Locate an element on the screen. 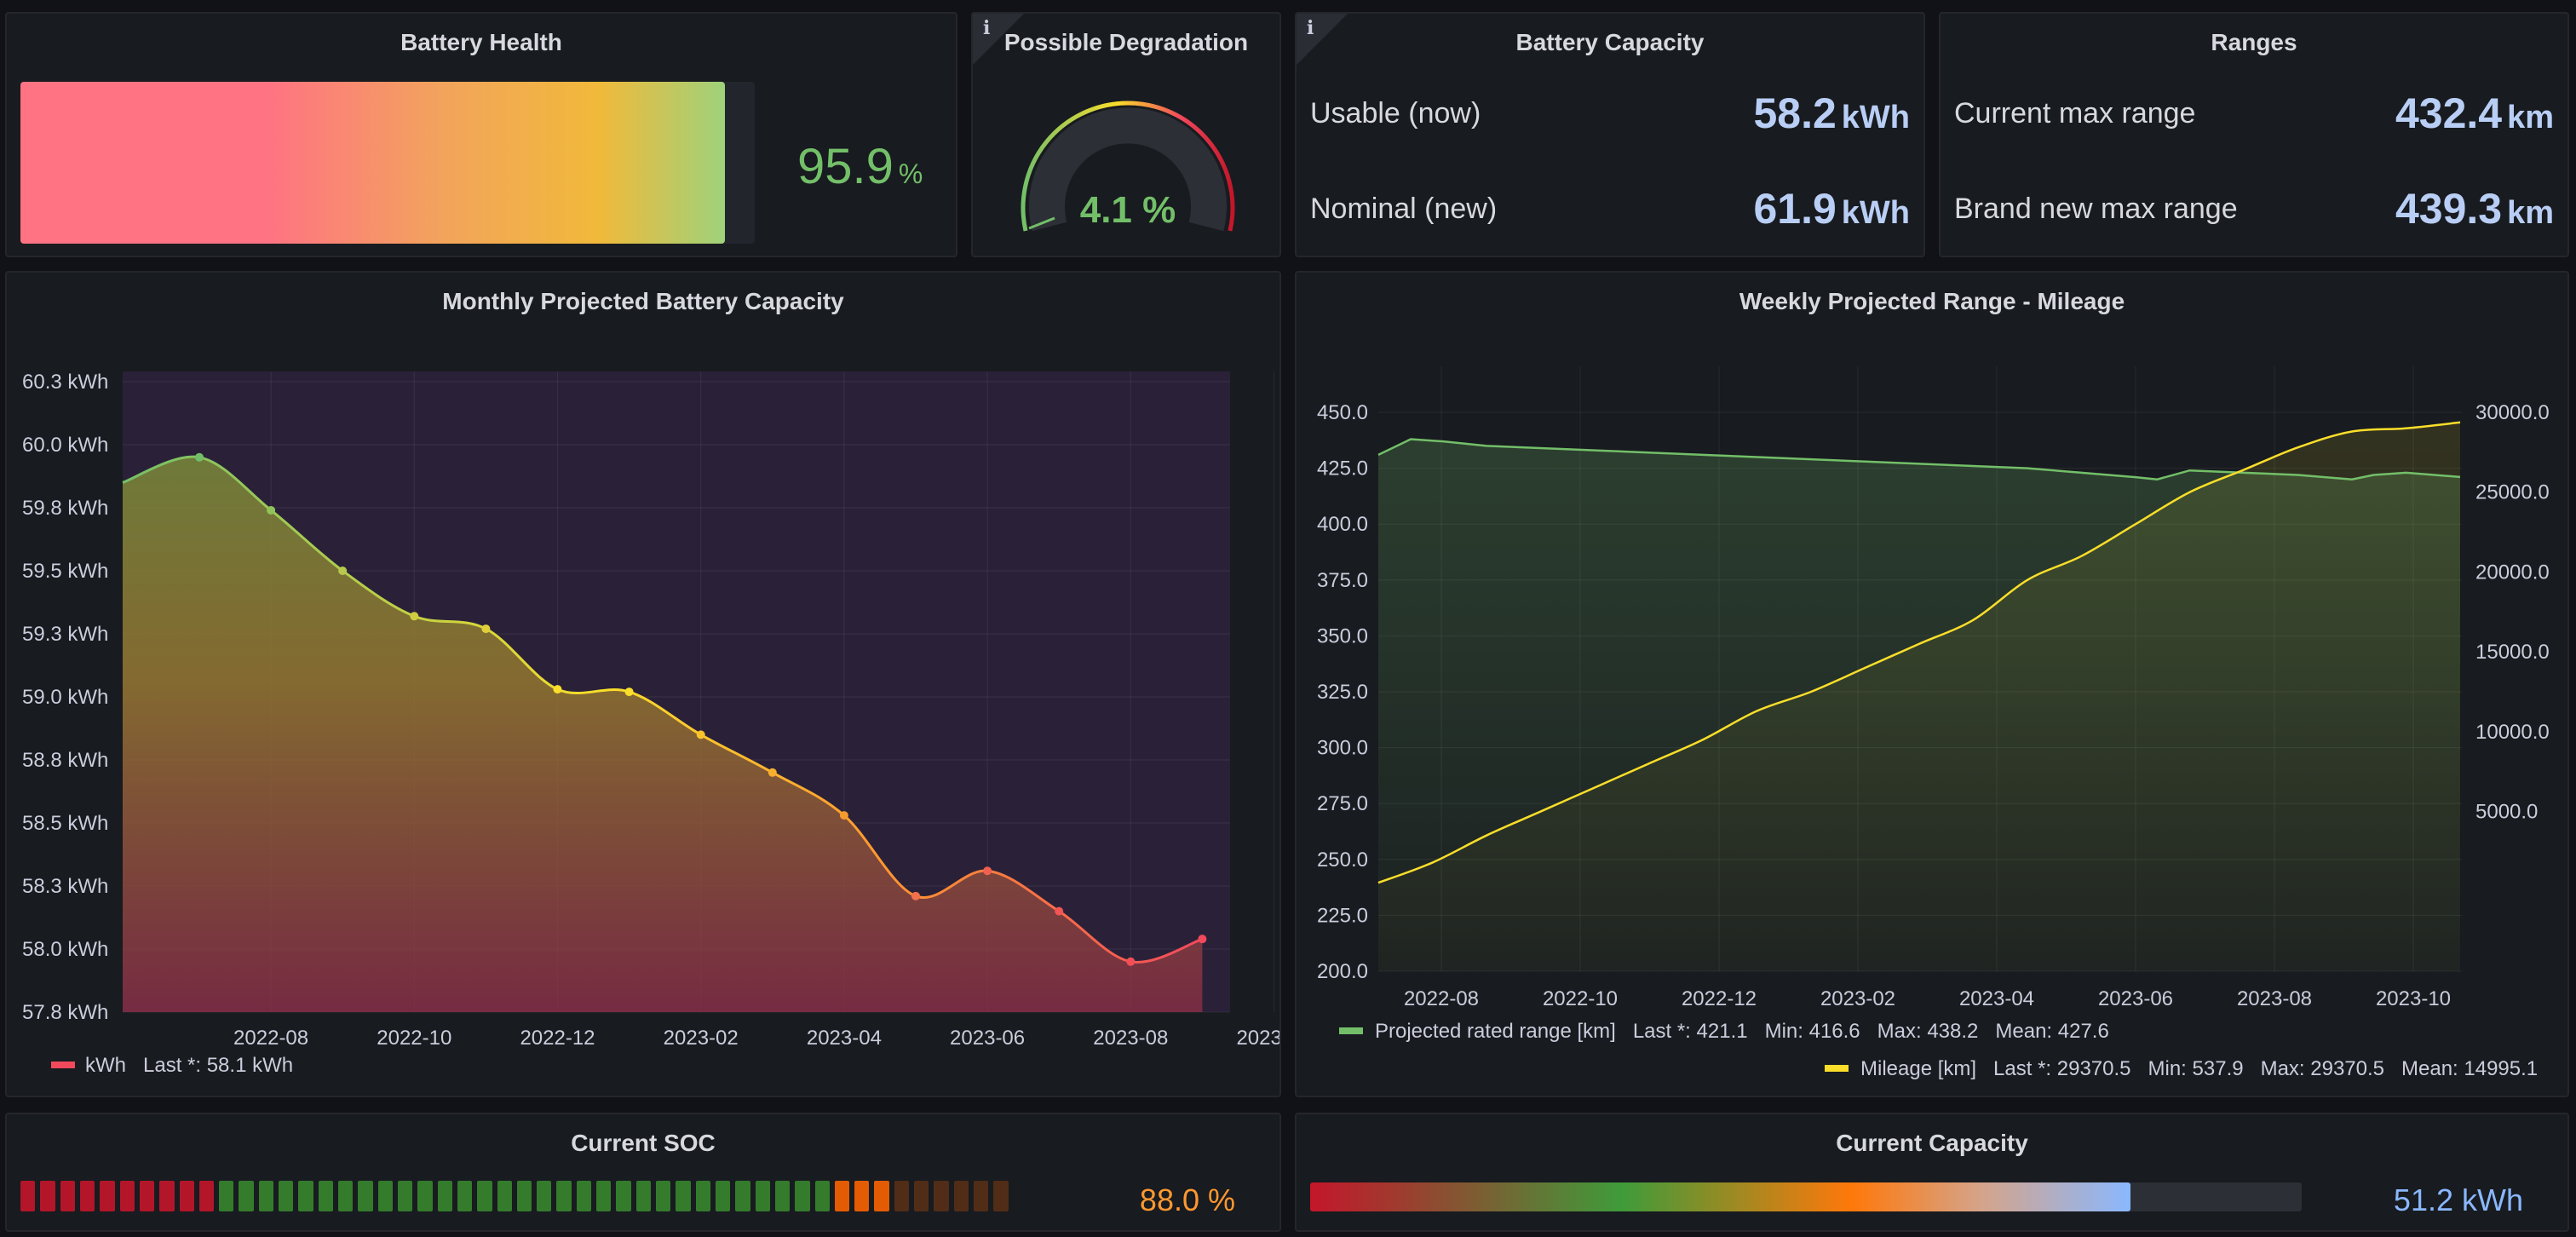 The image size is (2576, 1237). degradation-value: 4.1 % is located at coordinates (1128, 210).